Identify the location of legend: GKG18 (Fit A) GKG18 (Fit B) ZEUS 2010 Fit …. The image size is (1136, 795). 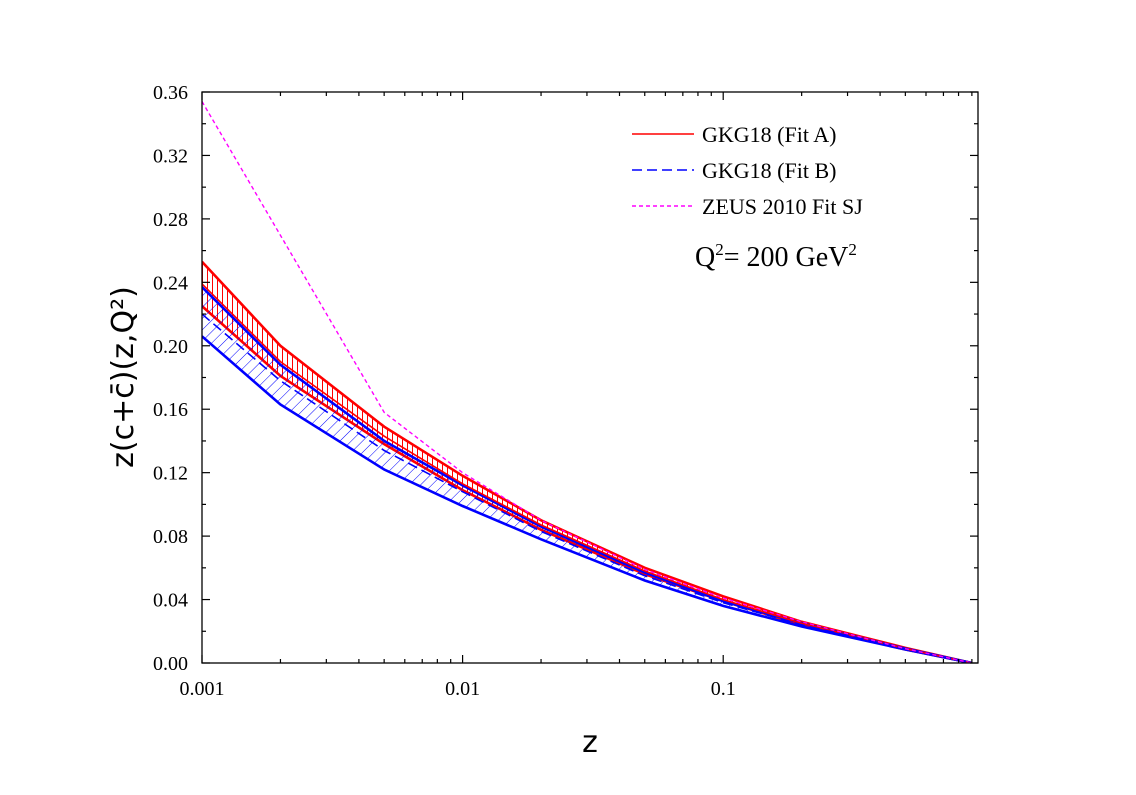
(747, 170).